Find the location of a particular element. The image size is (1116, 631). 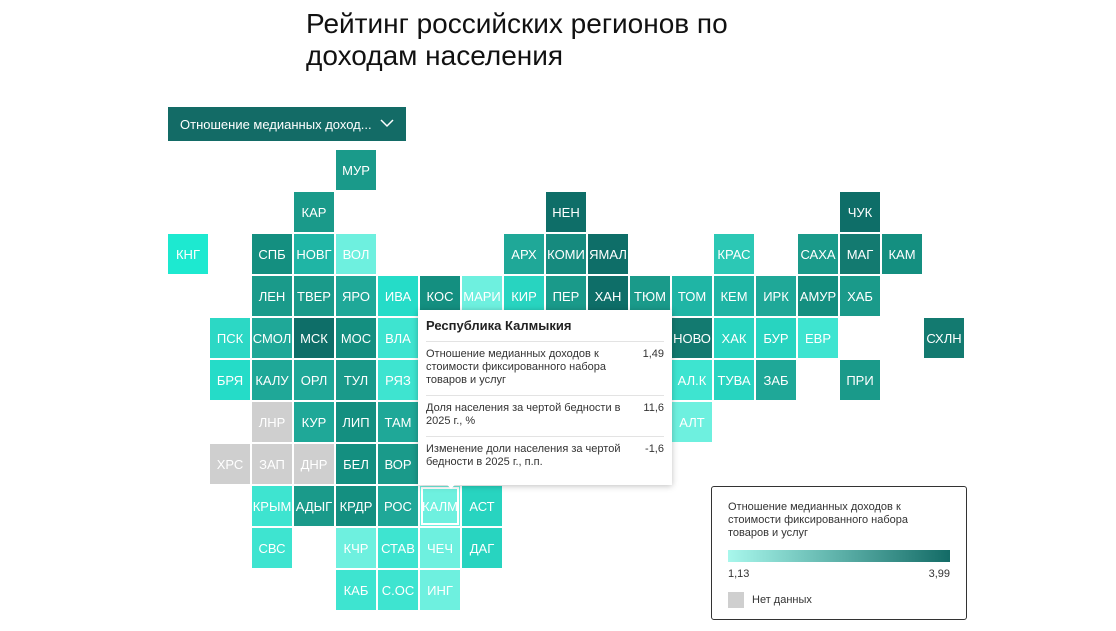

region-tile: КЕМ is located at coordinates (734, 296).